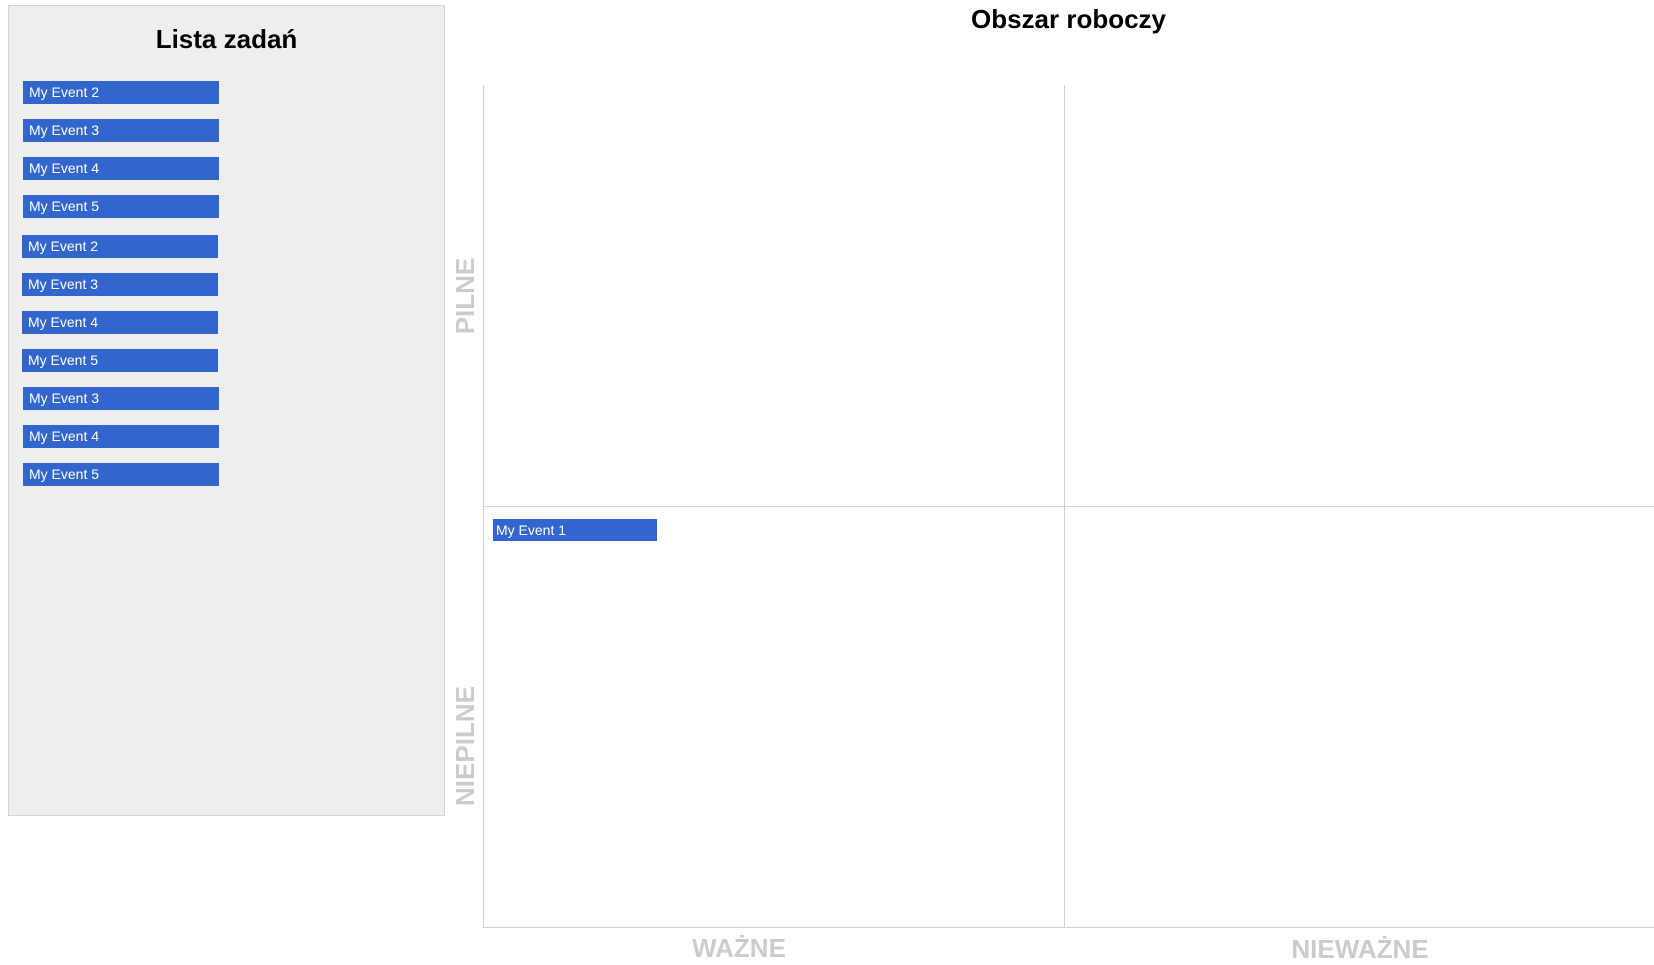  What do you see at coordinates (226, 39) in the screenshot?
I see `task-list-title: Lista zadań` at bounding box center [226, 39].